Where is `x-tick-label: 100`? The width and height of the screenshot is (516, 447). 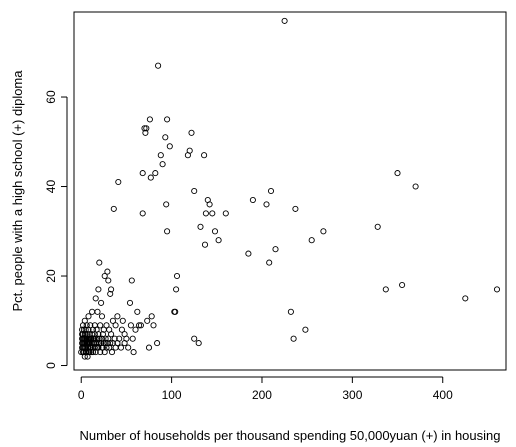
x-tick-label: 100 is located at coordinates (172, 395).